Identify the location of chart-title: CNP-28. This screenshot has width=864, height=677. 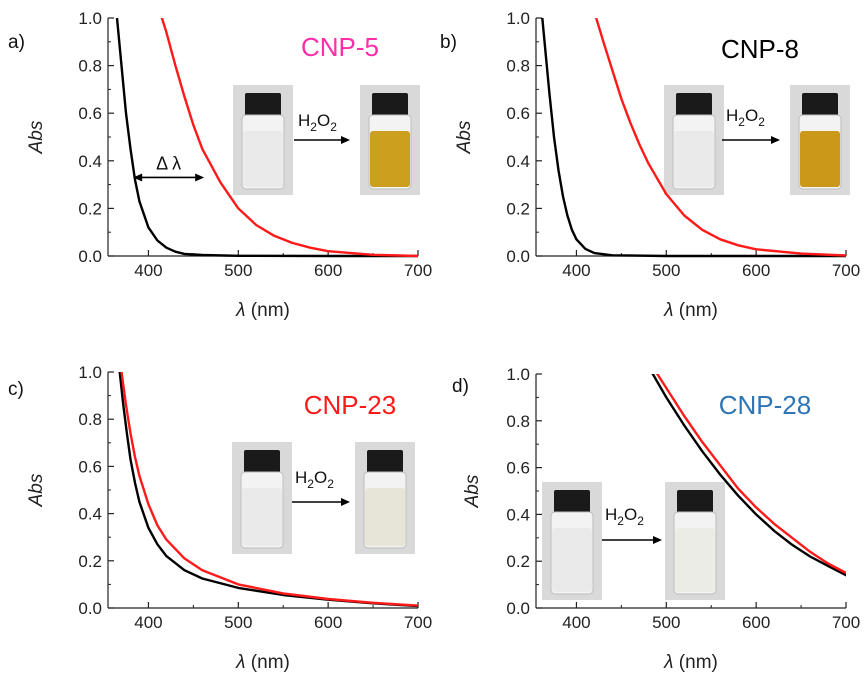
(765, 405).